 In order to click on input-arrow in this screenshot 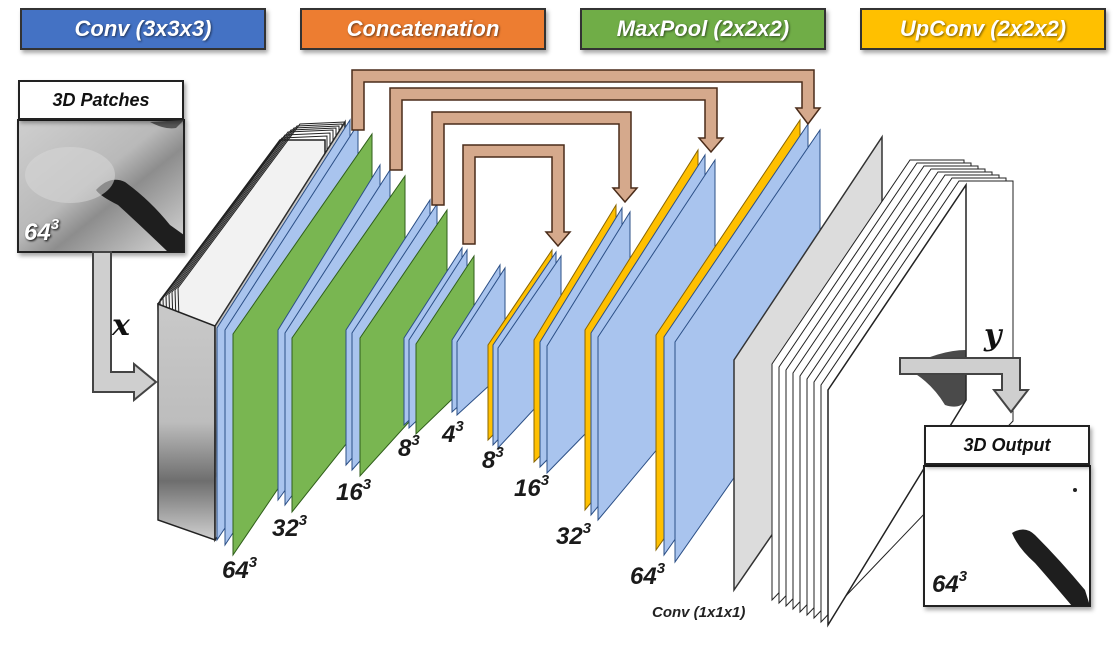, I will do `click(125, 327)`.